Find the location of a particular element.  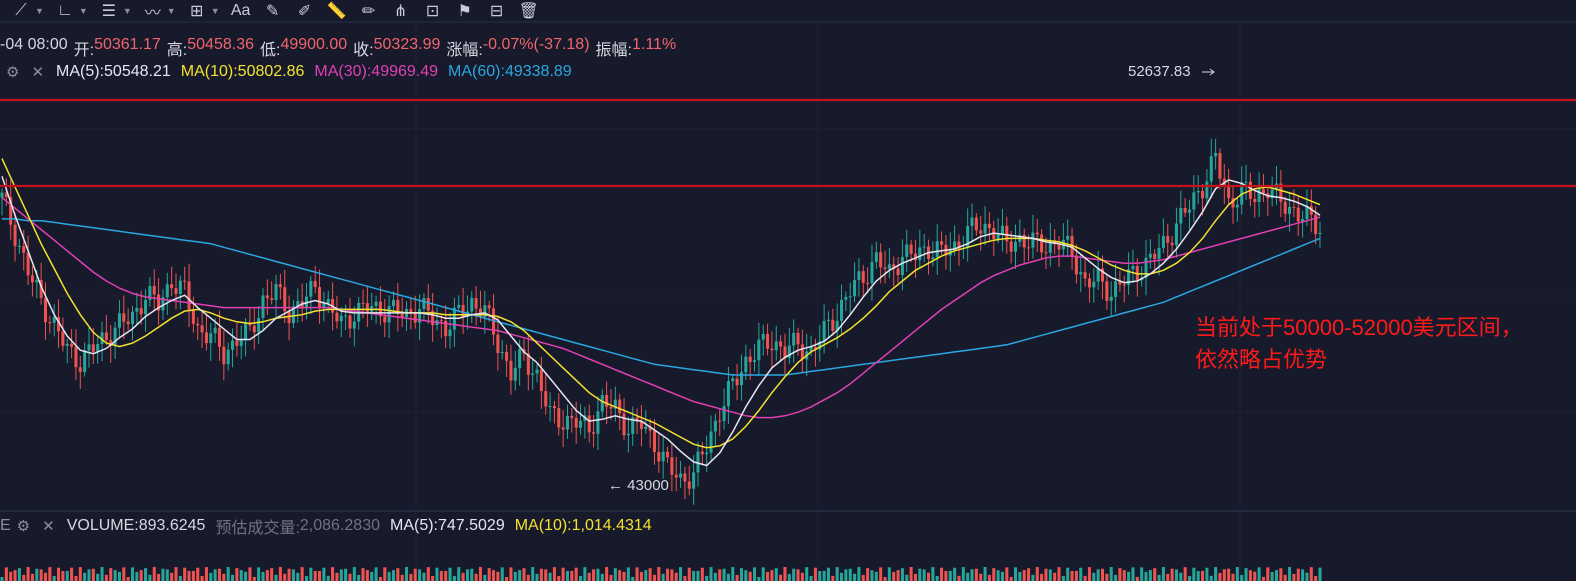

toolbar-button-pattern-tool: ⋔ is located at coordinates (401, 11).